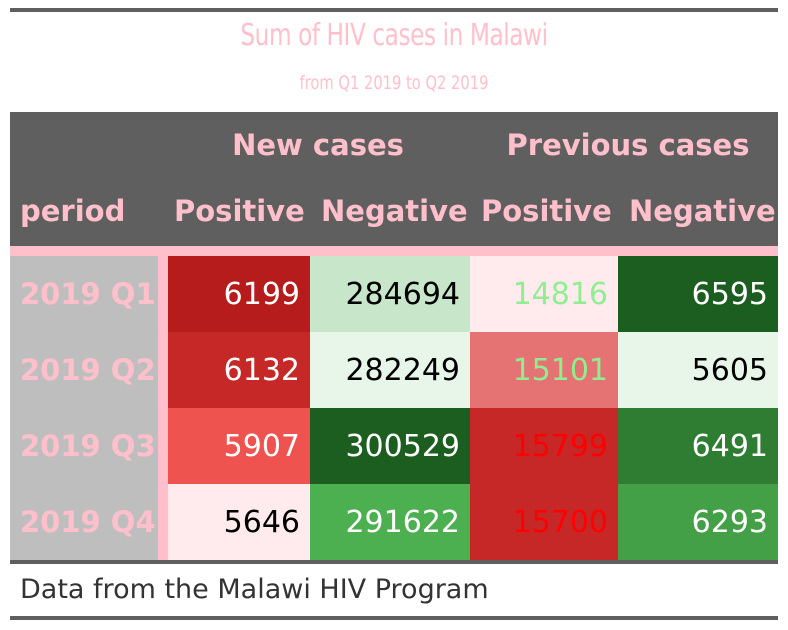 The width and height of the screenshot is (788, 630). I want to click on column-header-new-negative: Negative, so click(394, 211).